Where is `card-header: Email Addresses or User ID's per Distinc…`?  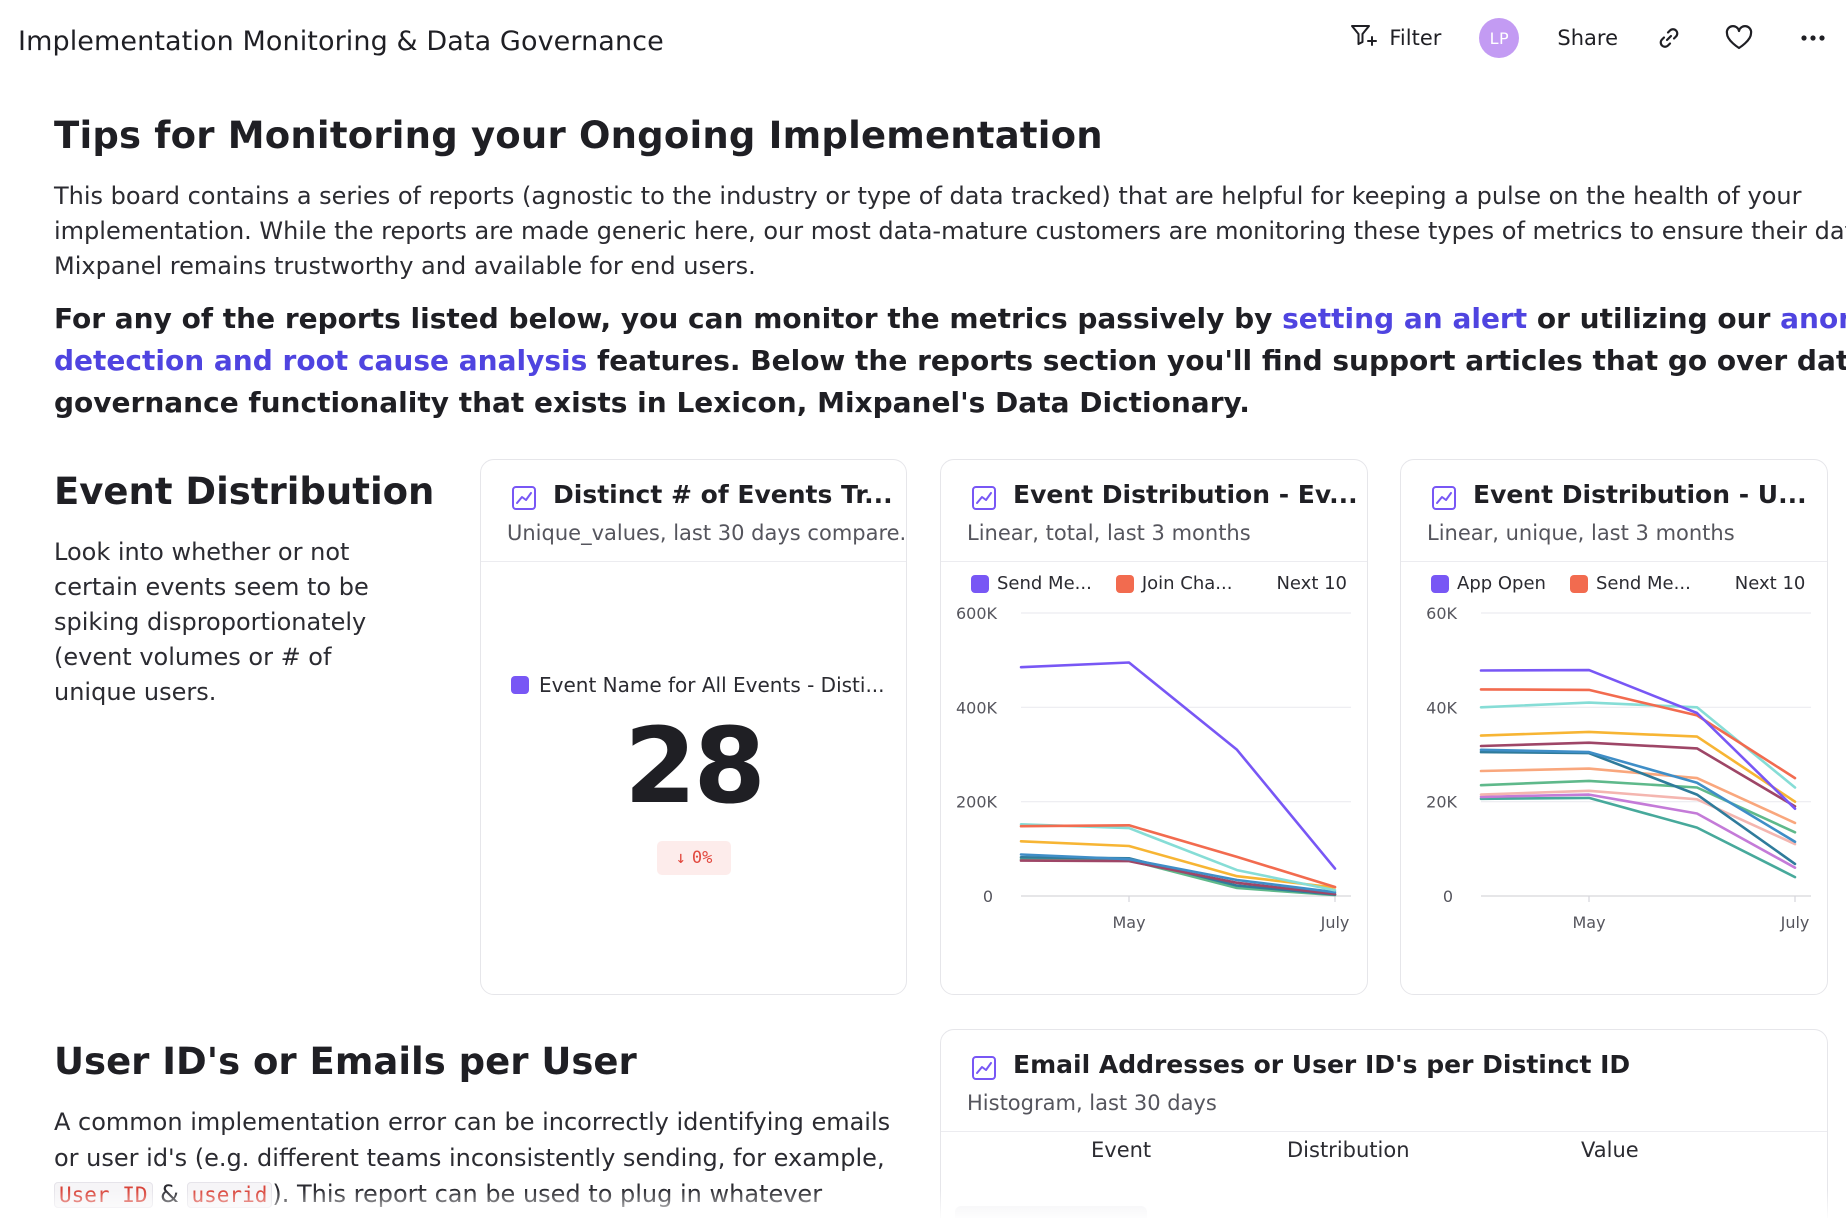 card-header: Email Addresses or User ID's per Distinc… is located at coordinates (1384, 1081).